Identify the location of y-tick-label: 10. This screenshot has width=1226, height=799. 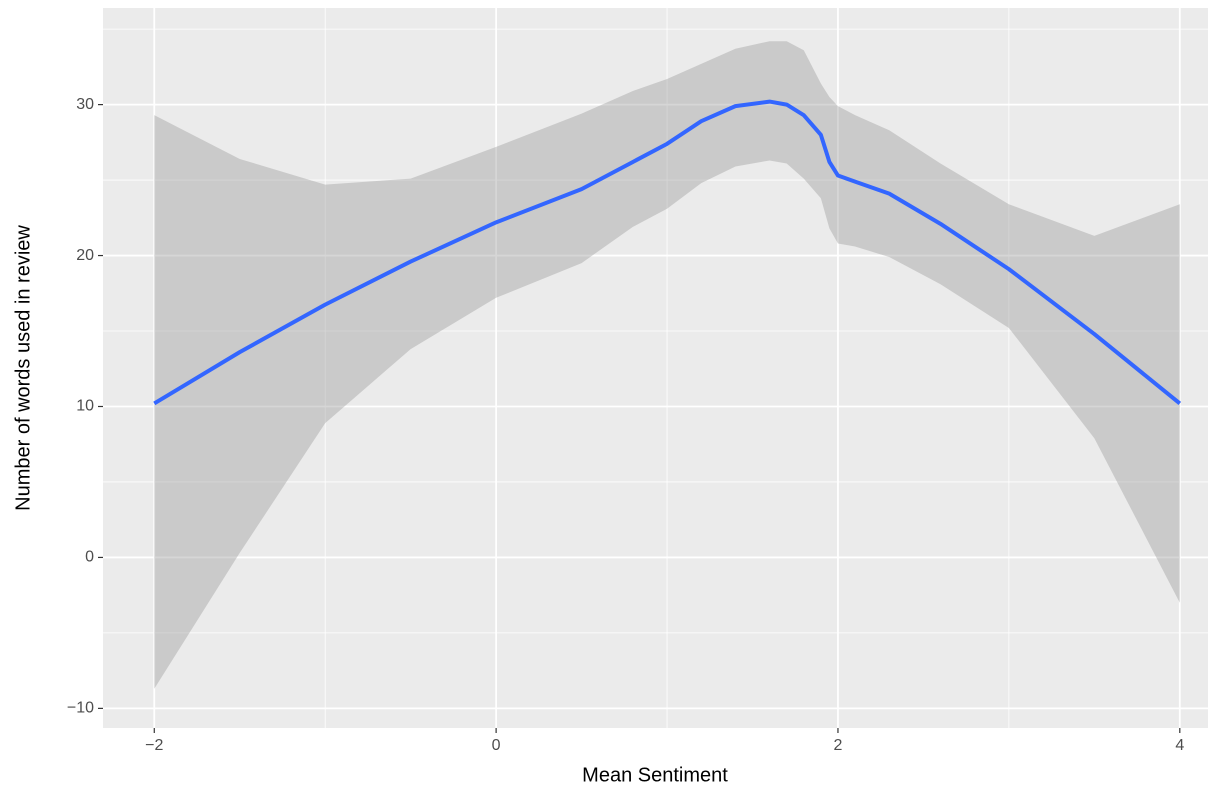
(85, 406).